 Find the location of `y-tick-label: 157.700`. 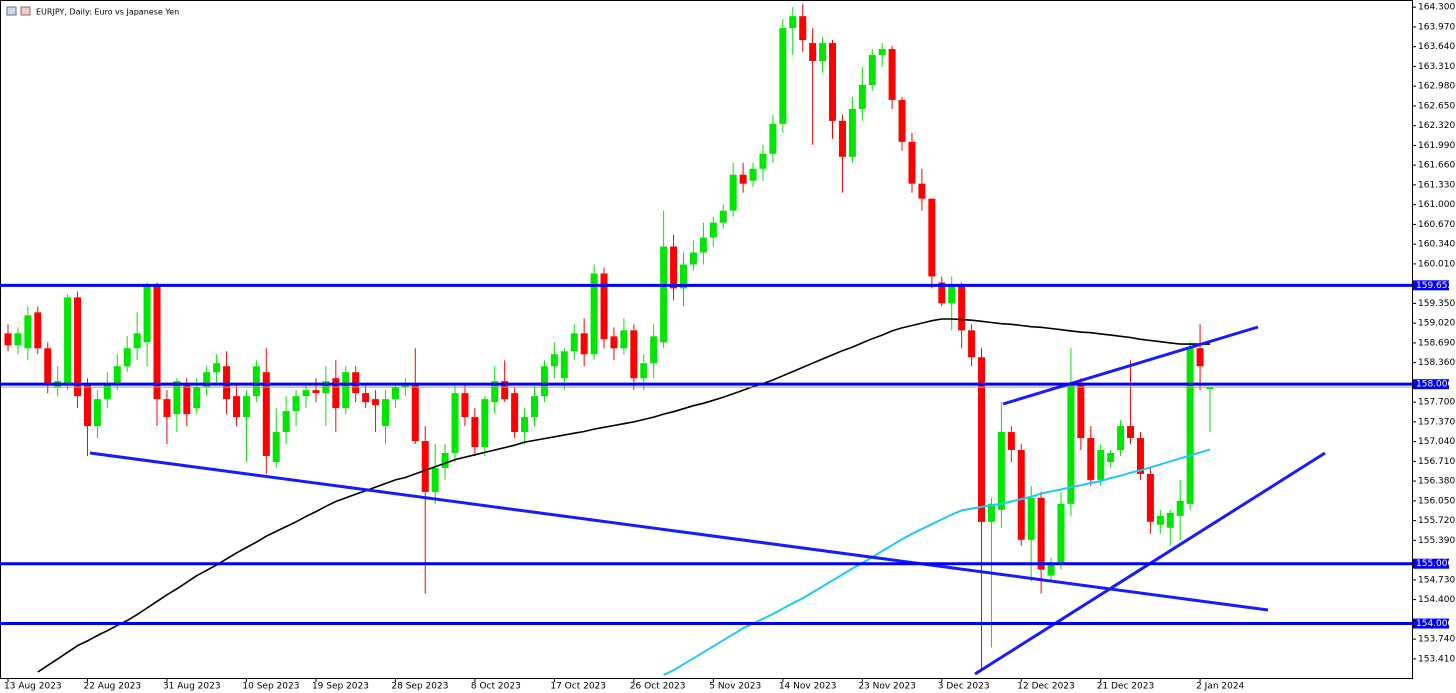

y-tick-label: 157.700 is located at coordinates (1436, 403).